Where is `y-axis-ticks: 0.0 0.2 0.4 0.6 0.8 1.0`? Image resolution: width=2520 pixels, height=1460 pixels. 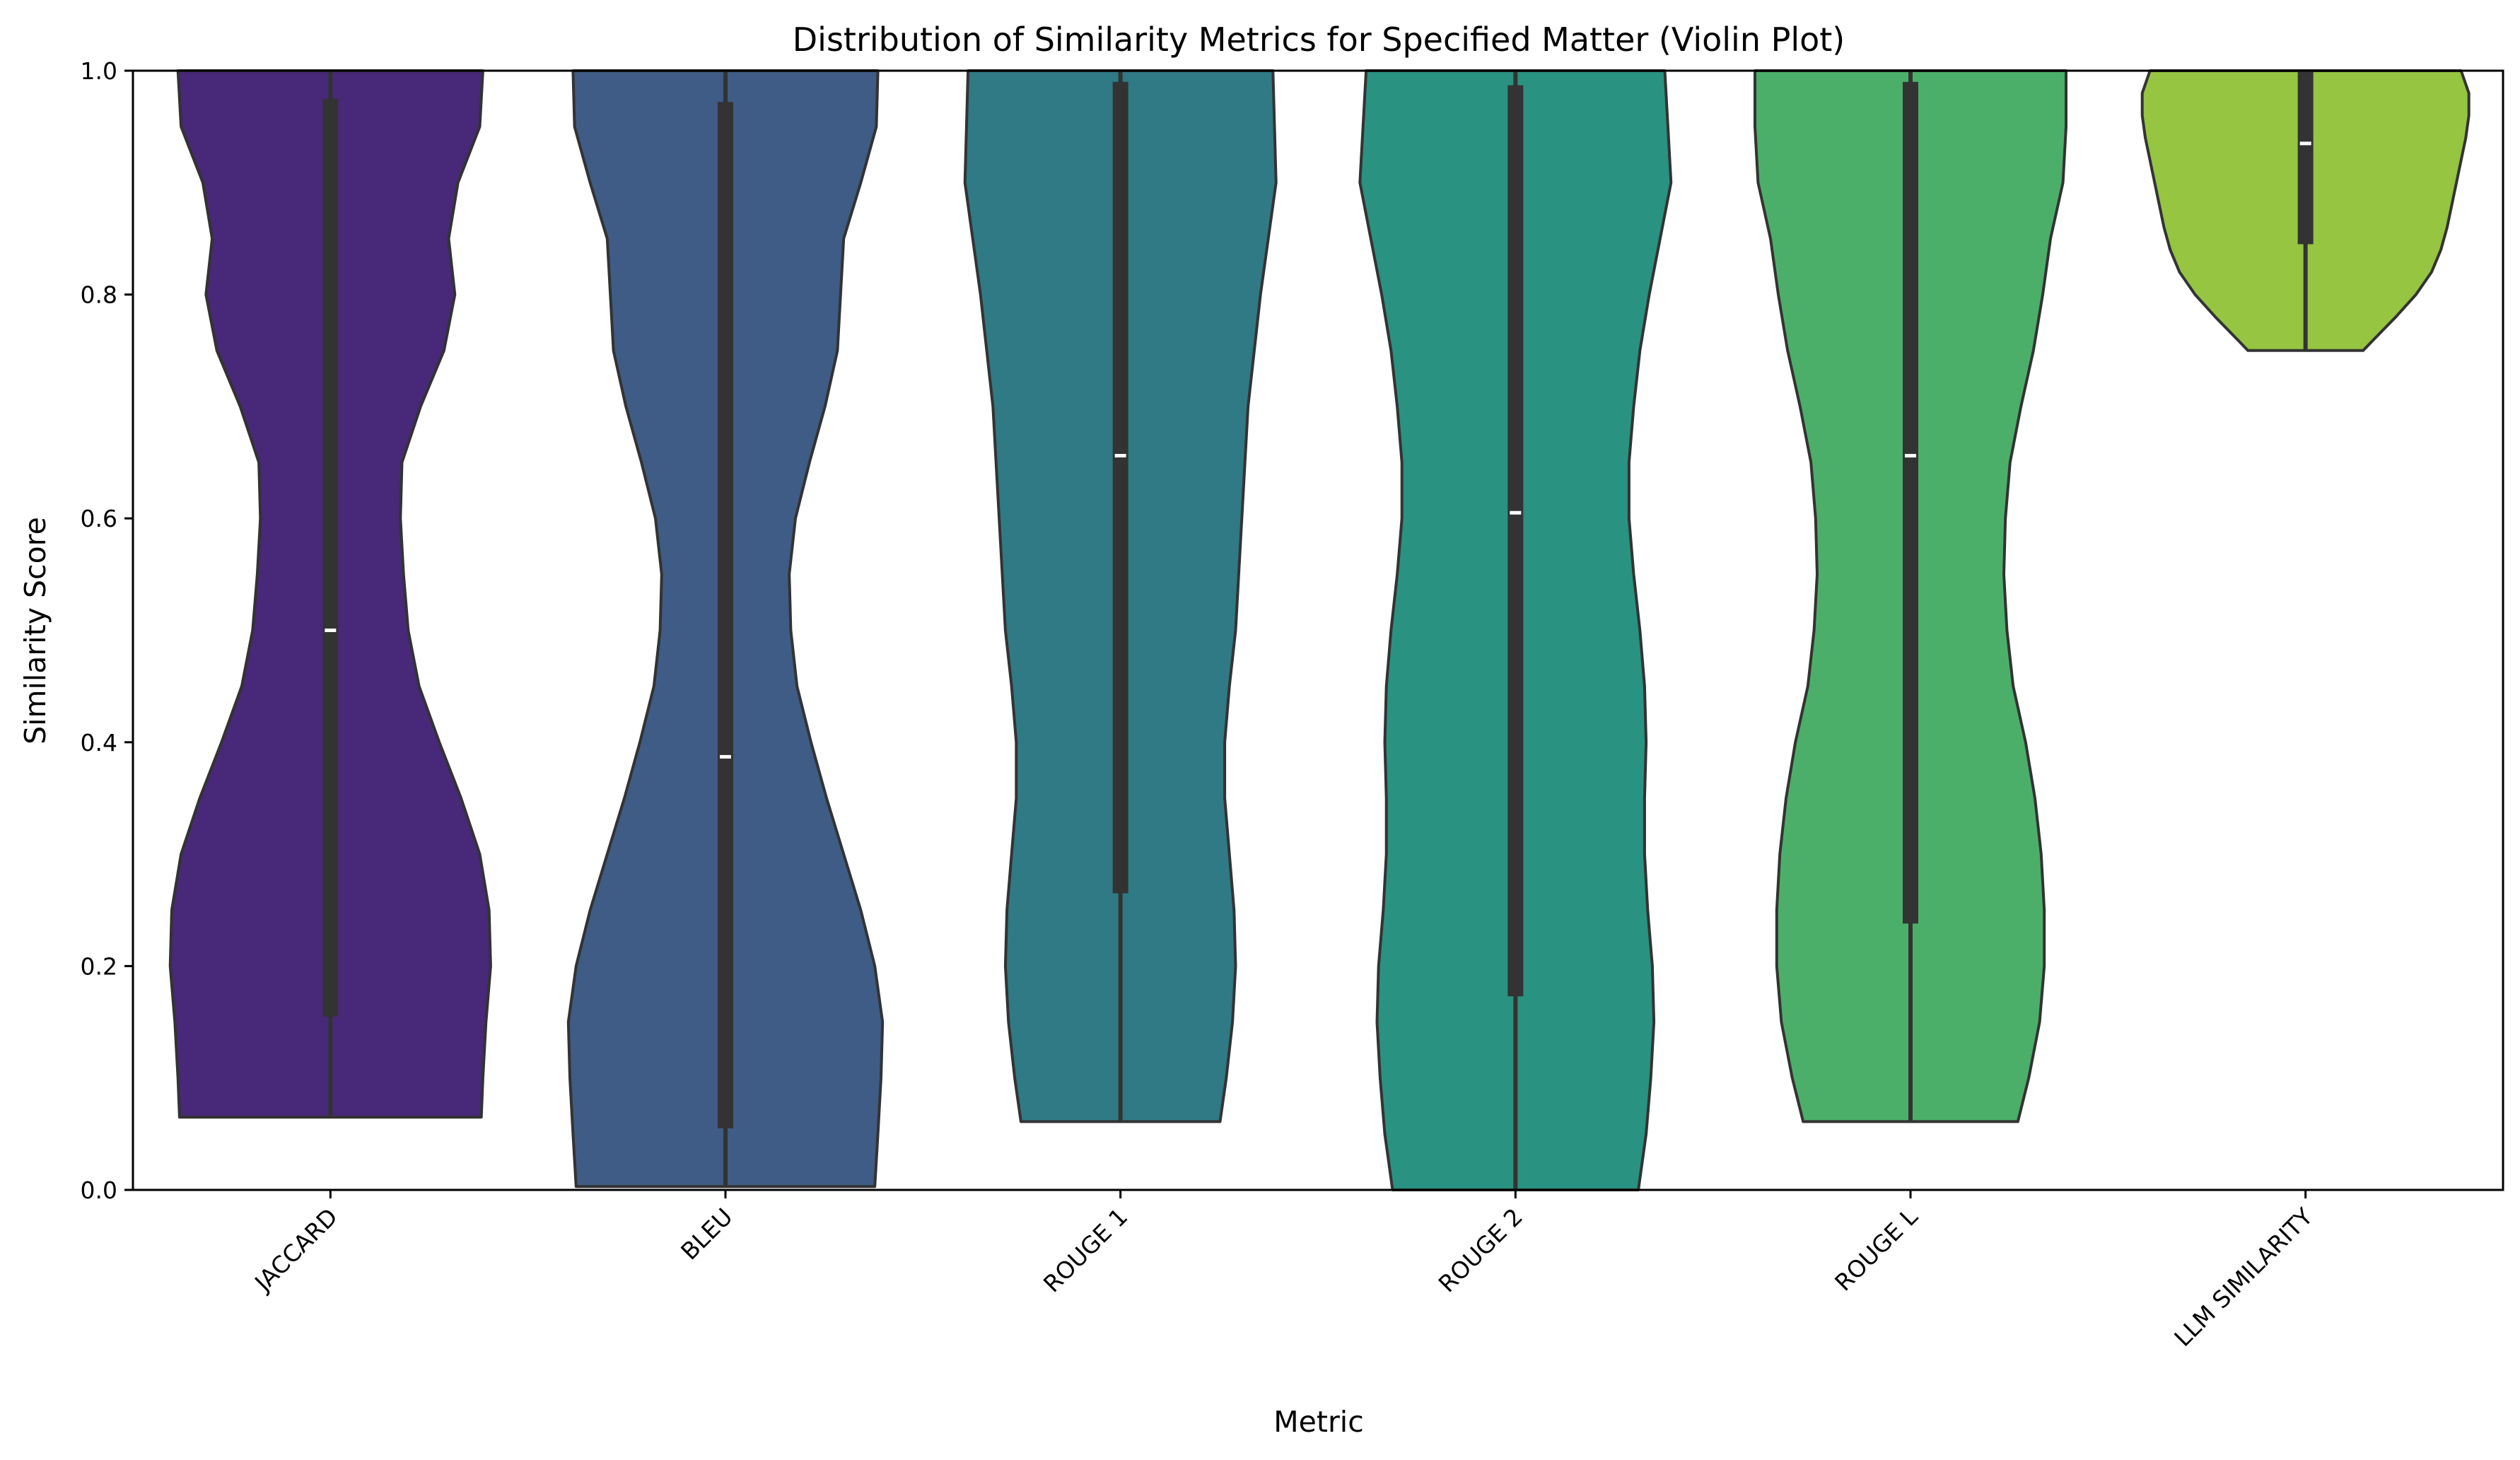
y-axis-ticks: 0.0 0.2 0.4 0.6 0.8 1.0 is located at coordinates (107, 630).